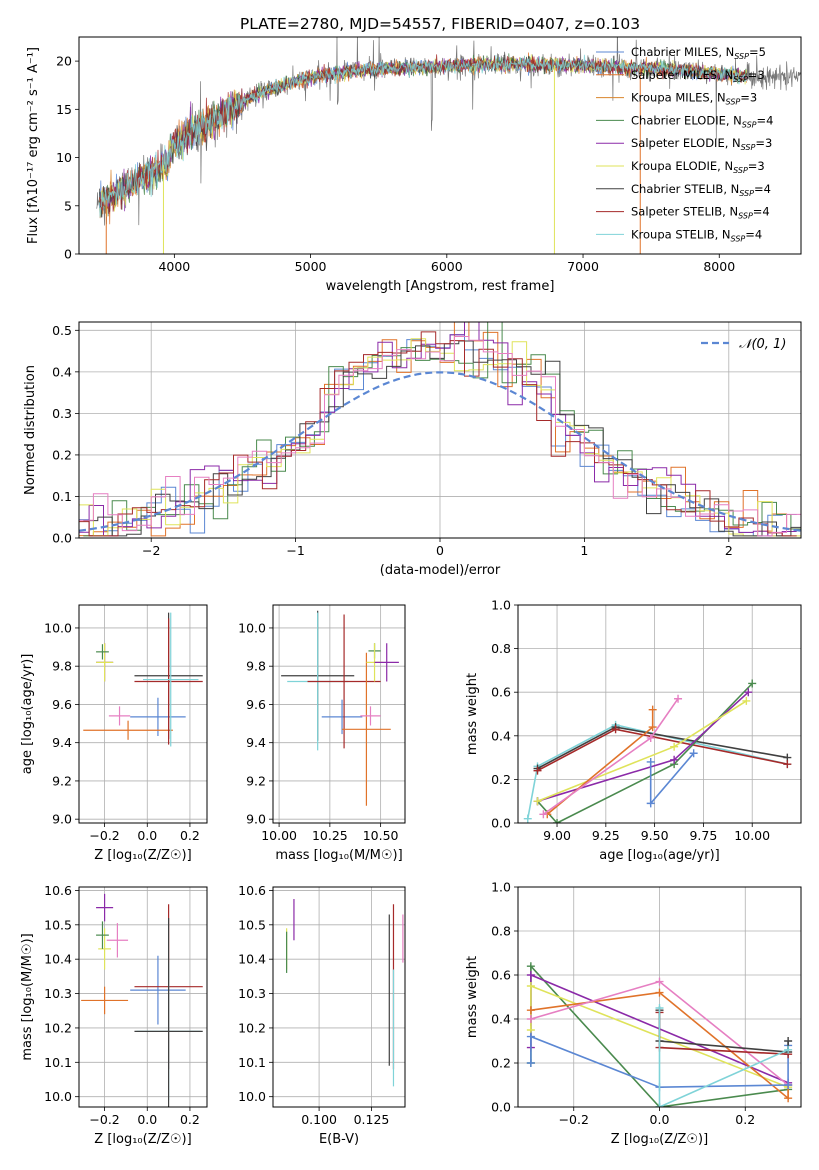 The width and height of the screenshot is (819, 1170). Describe the element at coordinates (142, 855) in the screenshot. I see `x-axis-label: Z [log₁₀(Z/Z☉)]` at that location.